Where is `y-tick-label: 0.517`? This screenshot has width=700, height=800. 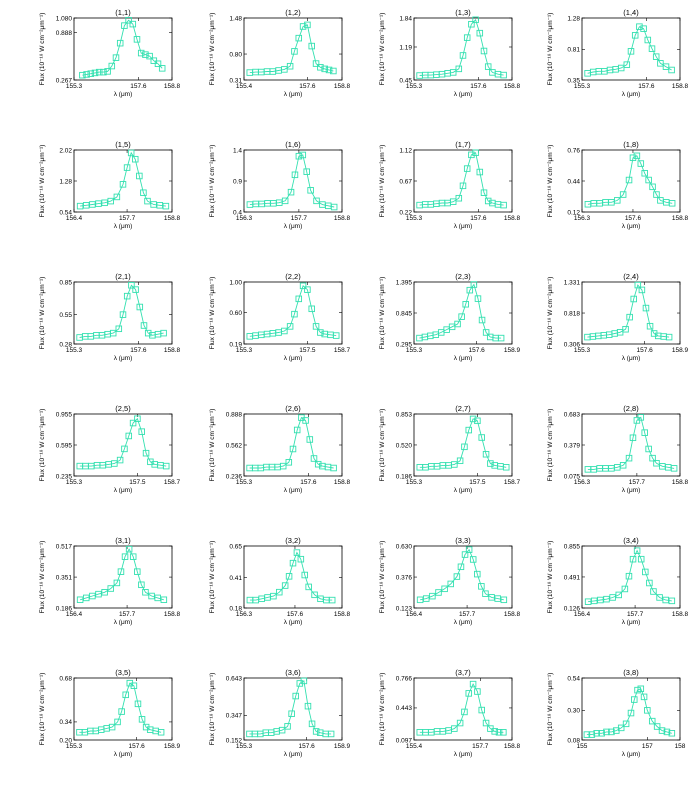 y-tick-label: 0.517 is located at coordinates (64, 546).